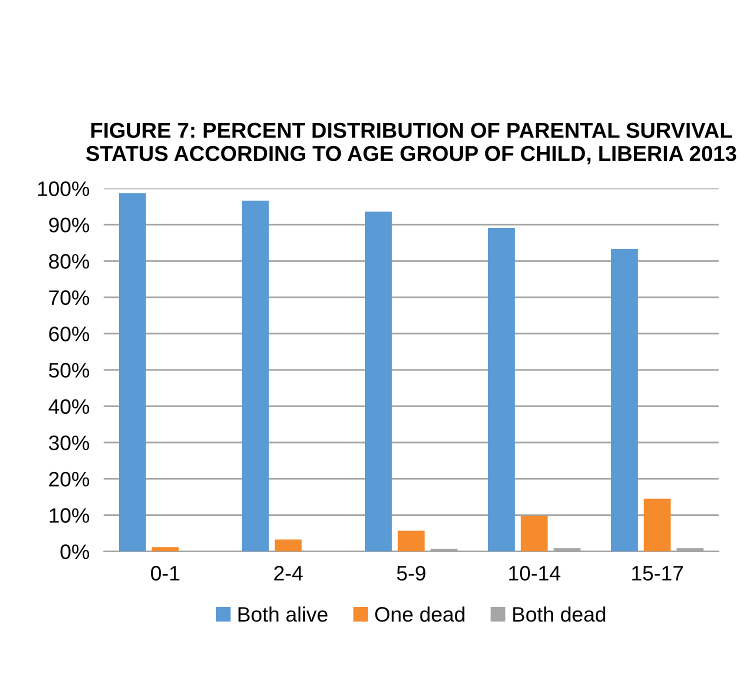  Describe the element at coordinates (419, 614) in the screenshot. I see `legend-label: One dead` at that location.